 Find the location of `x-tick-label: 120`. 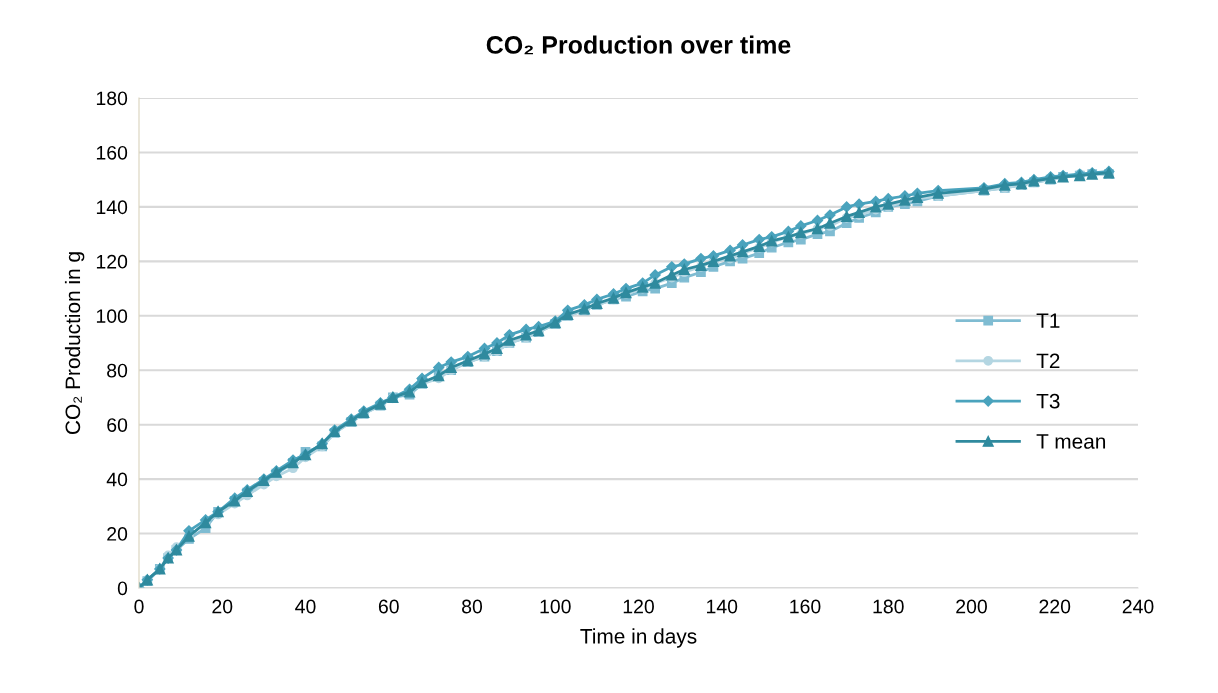

x-tick-label: 120 is located at coordinates (638, 606).